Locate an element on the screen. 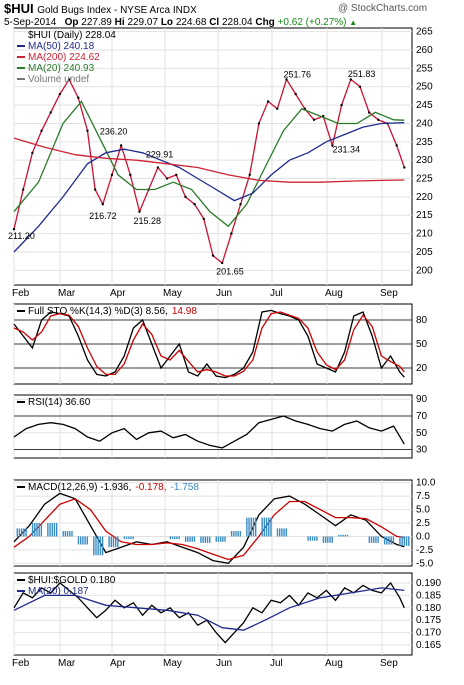 The image size is (464, 685). high-label: Hi is located at coordinates (119, 22).